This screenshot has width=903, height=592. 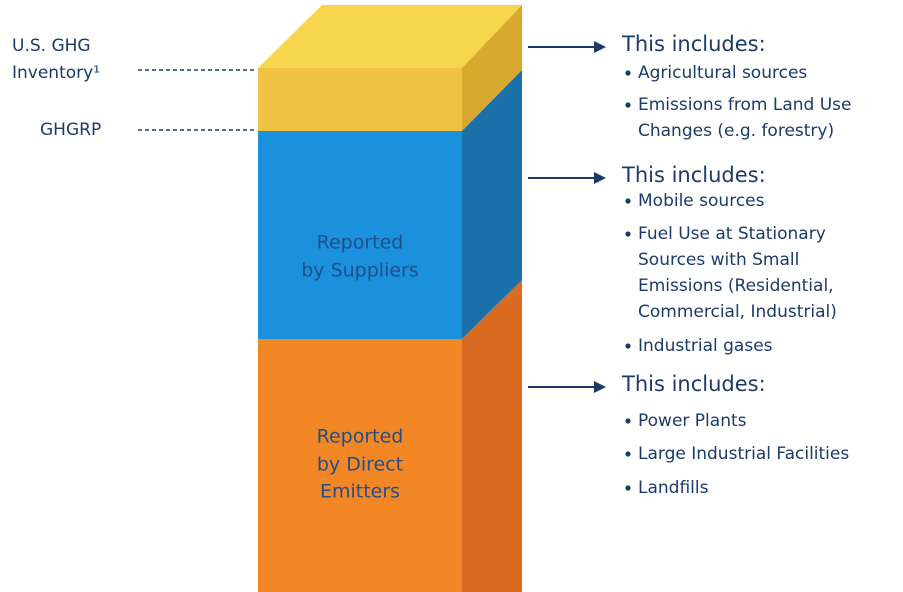 What do you see at coordinates (736, 131) in the screenshot?
I see `item: Changes (e.g. forestry)` at bounding box center [736, 131].